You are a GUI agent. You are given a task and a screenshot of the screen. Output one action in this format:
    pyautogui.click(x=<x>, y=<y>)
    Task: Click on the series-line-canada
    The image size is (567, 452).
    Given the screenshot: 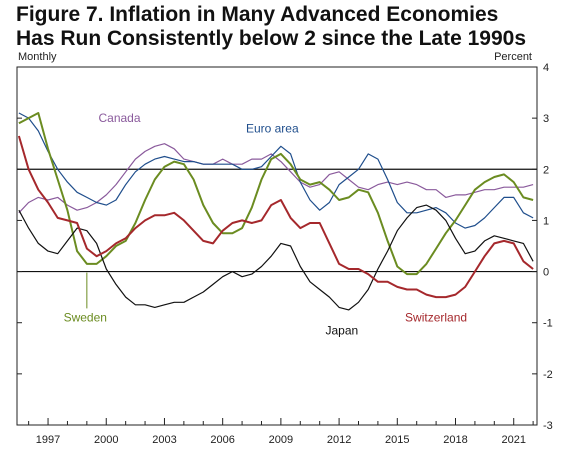 What is the action you would take?
    pyautogui.click(x=276, y=178)
    